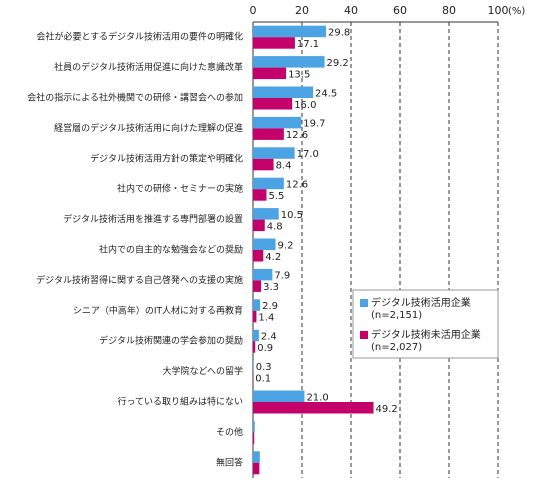 The width and height of the screenshot is (543, 493). I want to click on x-tick-label: 20, so click(302, 10).